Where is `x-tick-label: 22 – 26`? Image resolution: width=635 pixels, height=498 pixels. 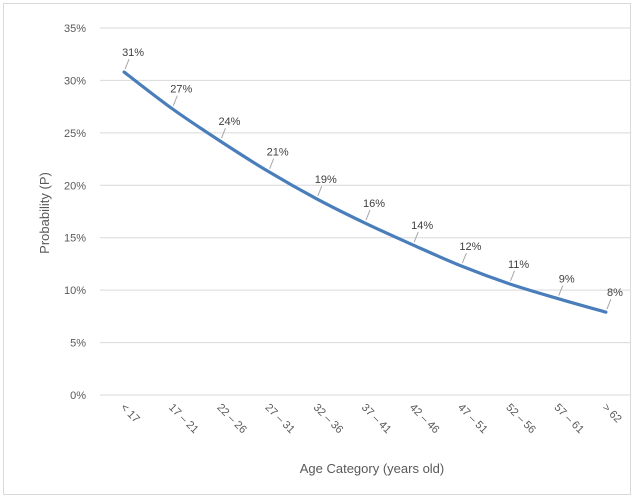 x-tick-label: 22 – 26 is located at coordinates (231, 419).